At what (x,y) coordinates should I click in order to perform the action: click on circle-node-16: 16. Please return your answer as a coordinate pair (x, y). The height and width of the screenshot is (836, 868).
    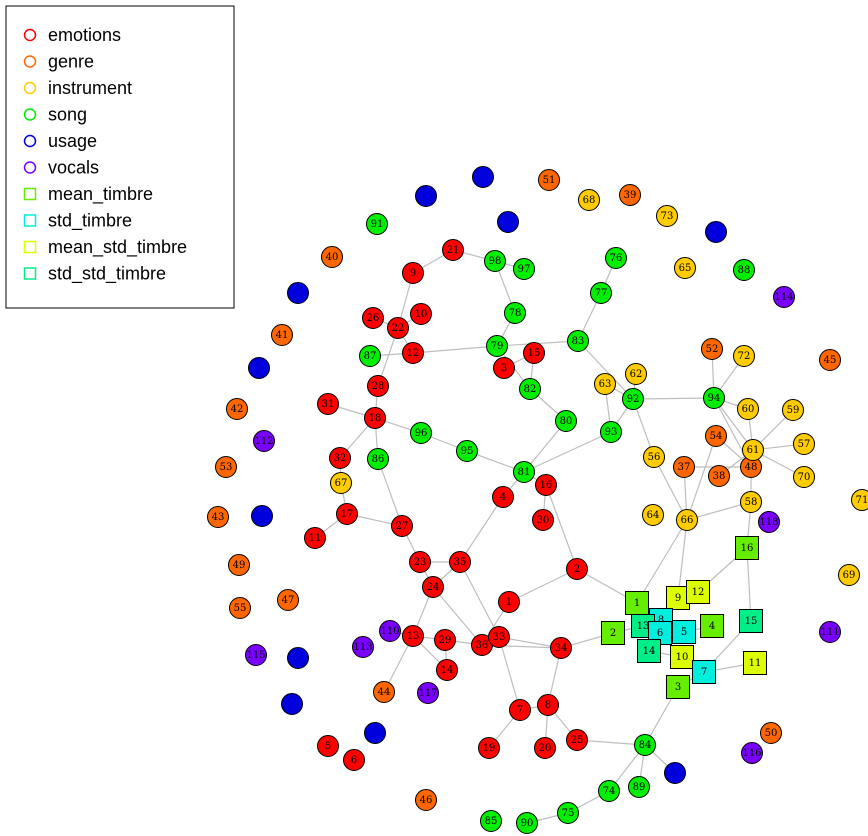
    Looking at the image, I should click on (546, 485).